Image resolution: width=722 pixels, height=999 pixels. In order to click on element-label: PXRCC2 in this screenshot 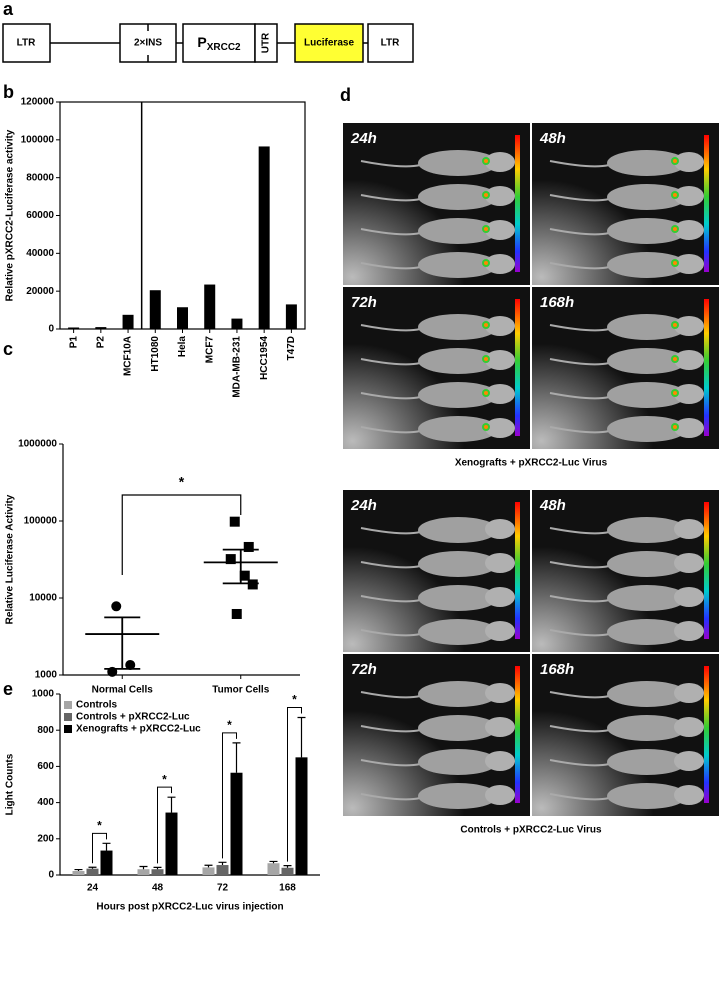, I will do `click(219, 43)`.